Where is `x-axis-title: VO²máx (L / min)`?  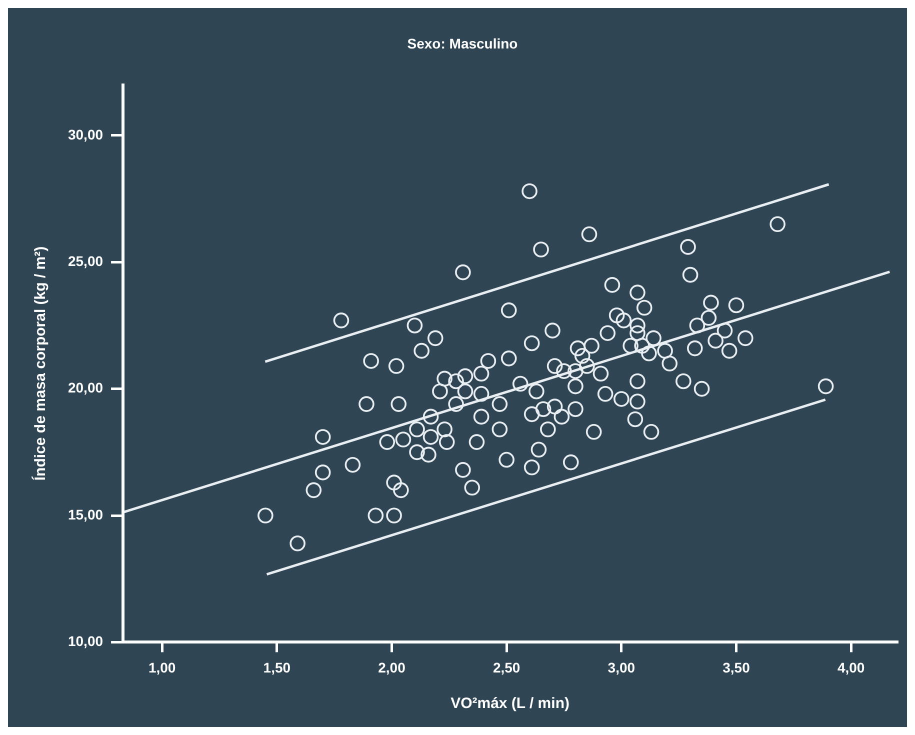 x-axis-title: VO²máx (L / min) is located at coordinates (510, 703).